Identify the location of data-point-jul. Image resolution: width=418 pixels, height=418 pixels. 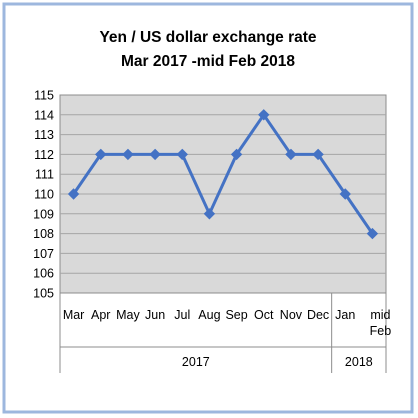
(182, 154).